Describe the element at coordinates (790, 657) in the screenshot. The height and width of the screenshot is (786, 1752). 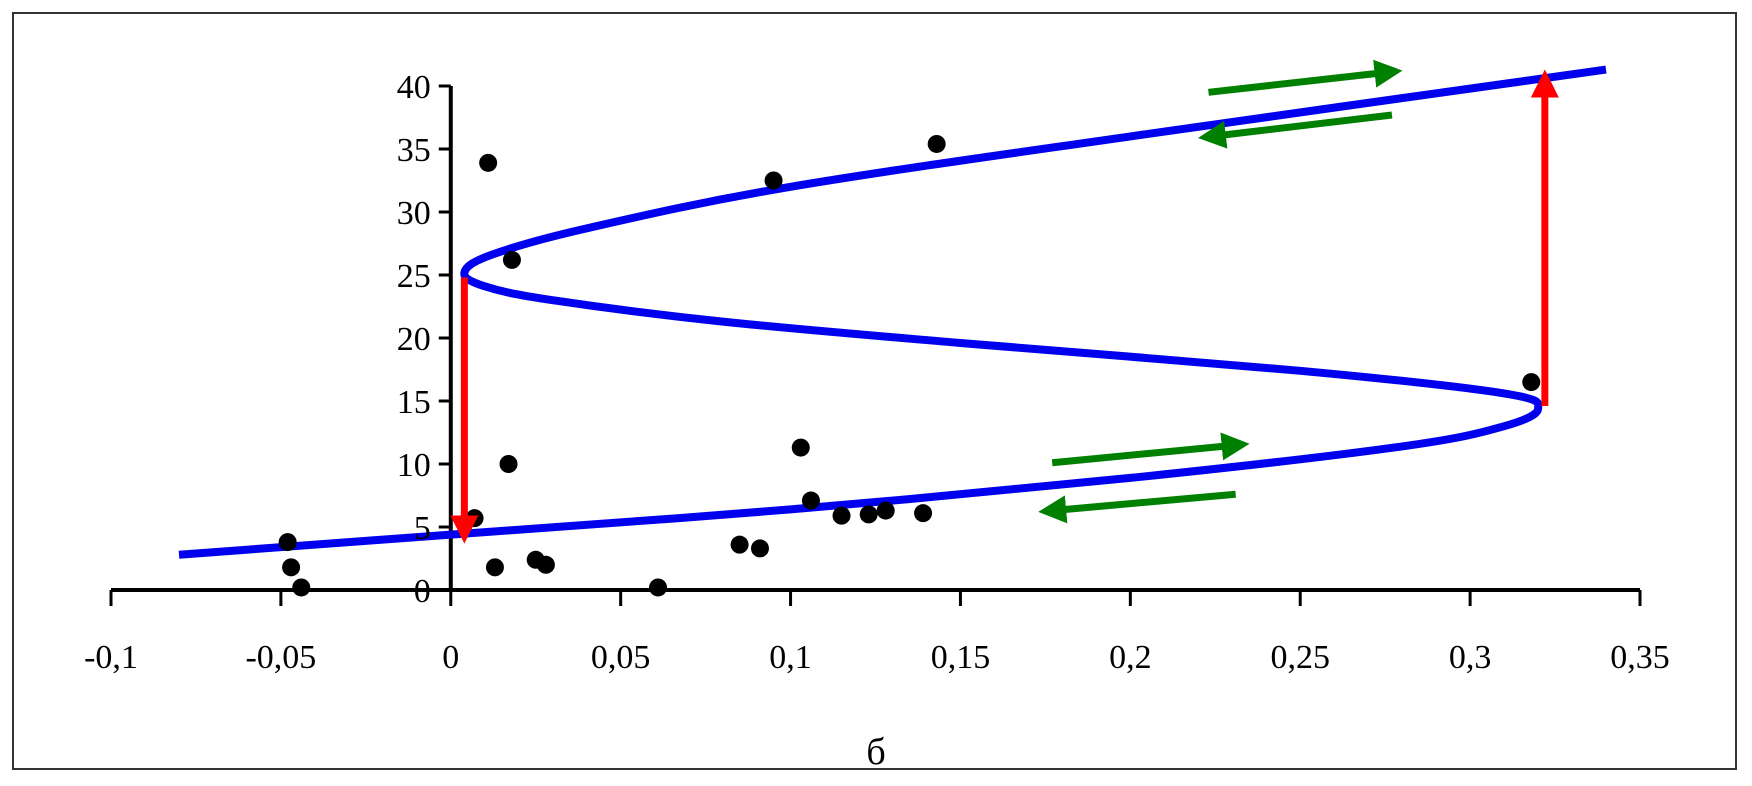
I see `x-tick-label: 0,1` at that location.